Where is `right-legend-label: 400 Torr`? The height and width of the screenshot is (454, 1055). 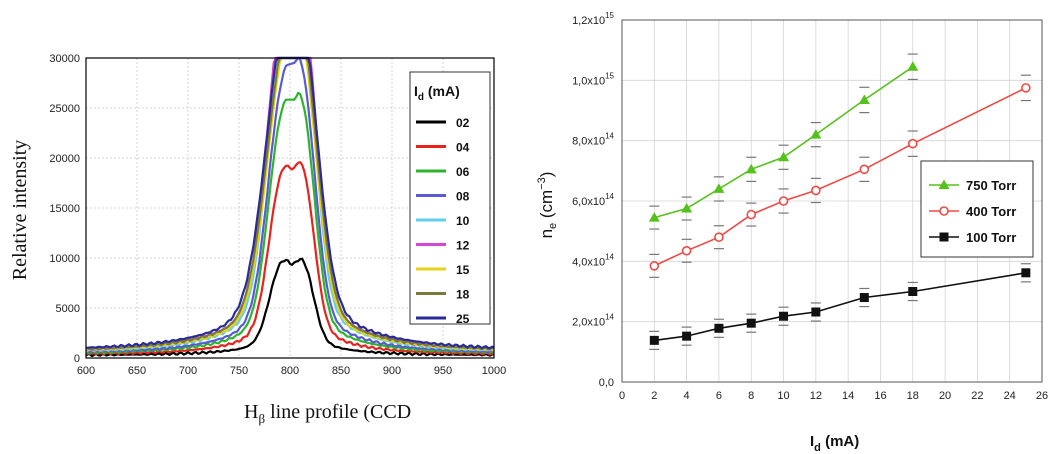 right-legend-label: 400 Torr is located at coordinates (991, 211).